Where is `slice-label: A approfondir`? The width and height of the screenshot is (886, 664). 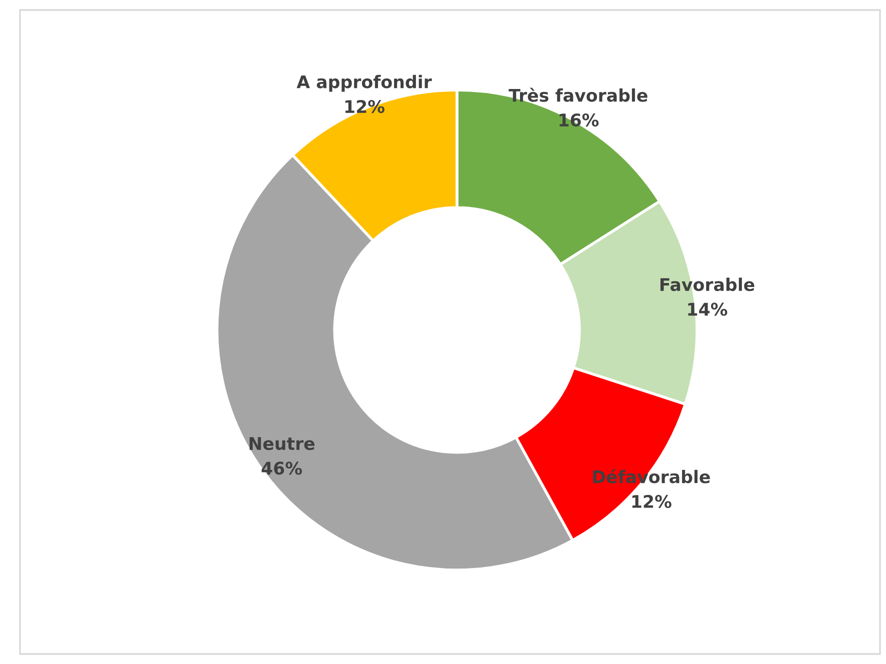
slice-label: A approfondir is located at coordinates (364, 83).